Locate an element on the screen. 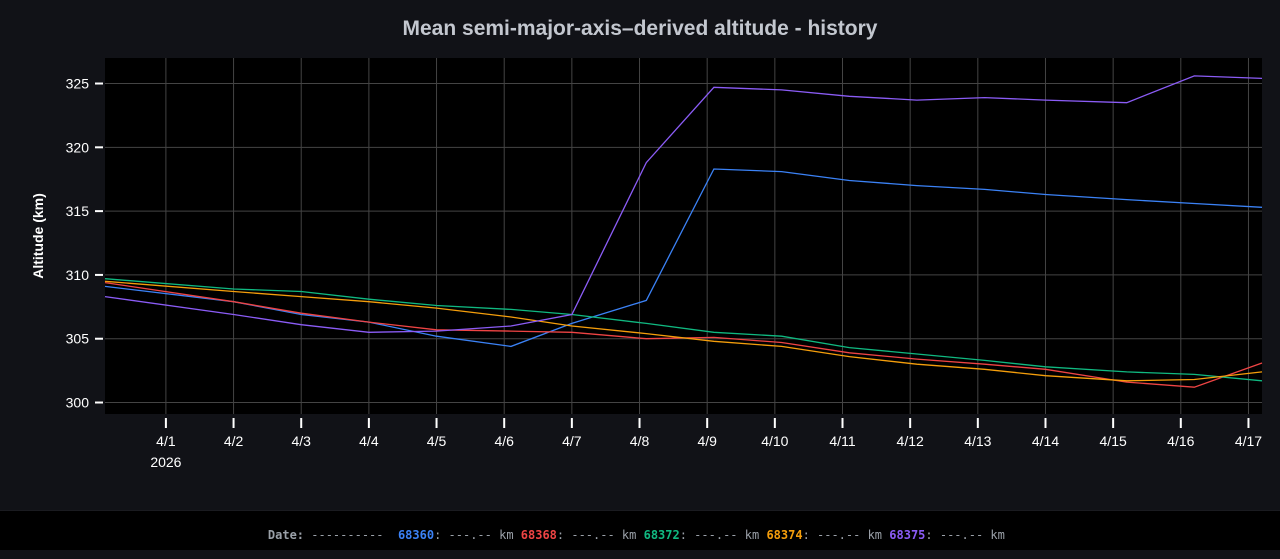 The image size is (1280, 559). y-tick-label: 320 is located at coordinates (78, 147).